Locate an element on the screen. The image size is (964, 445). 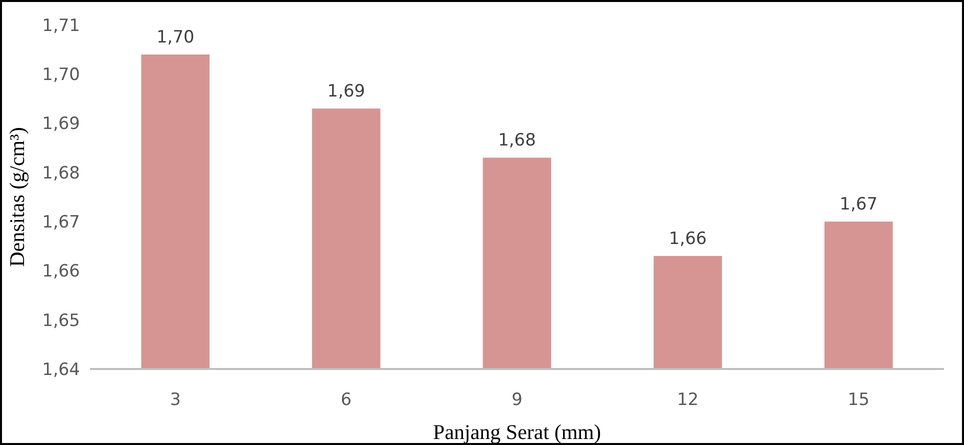
y-tick-label: 1,71 is located at coordinates (61, 26).